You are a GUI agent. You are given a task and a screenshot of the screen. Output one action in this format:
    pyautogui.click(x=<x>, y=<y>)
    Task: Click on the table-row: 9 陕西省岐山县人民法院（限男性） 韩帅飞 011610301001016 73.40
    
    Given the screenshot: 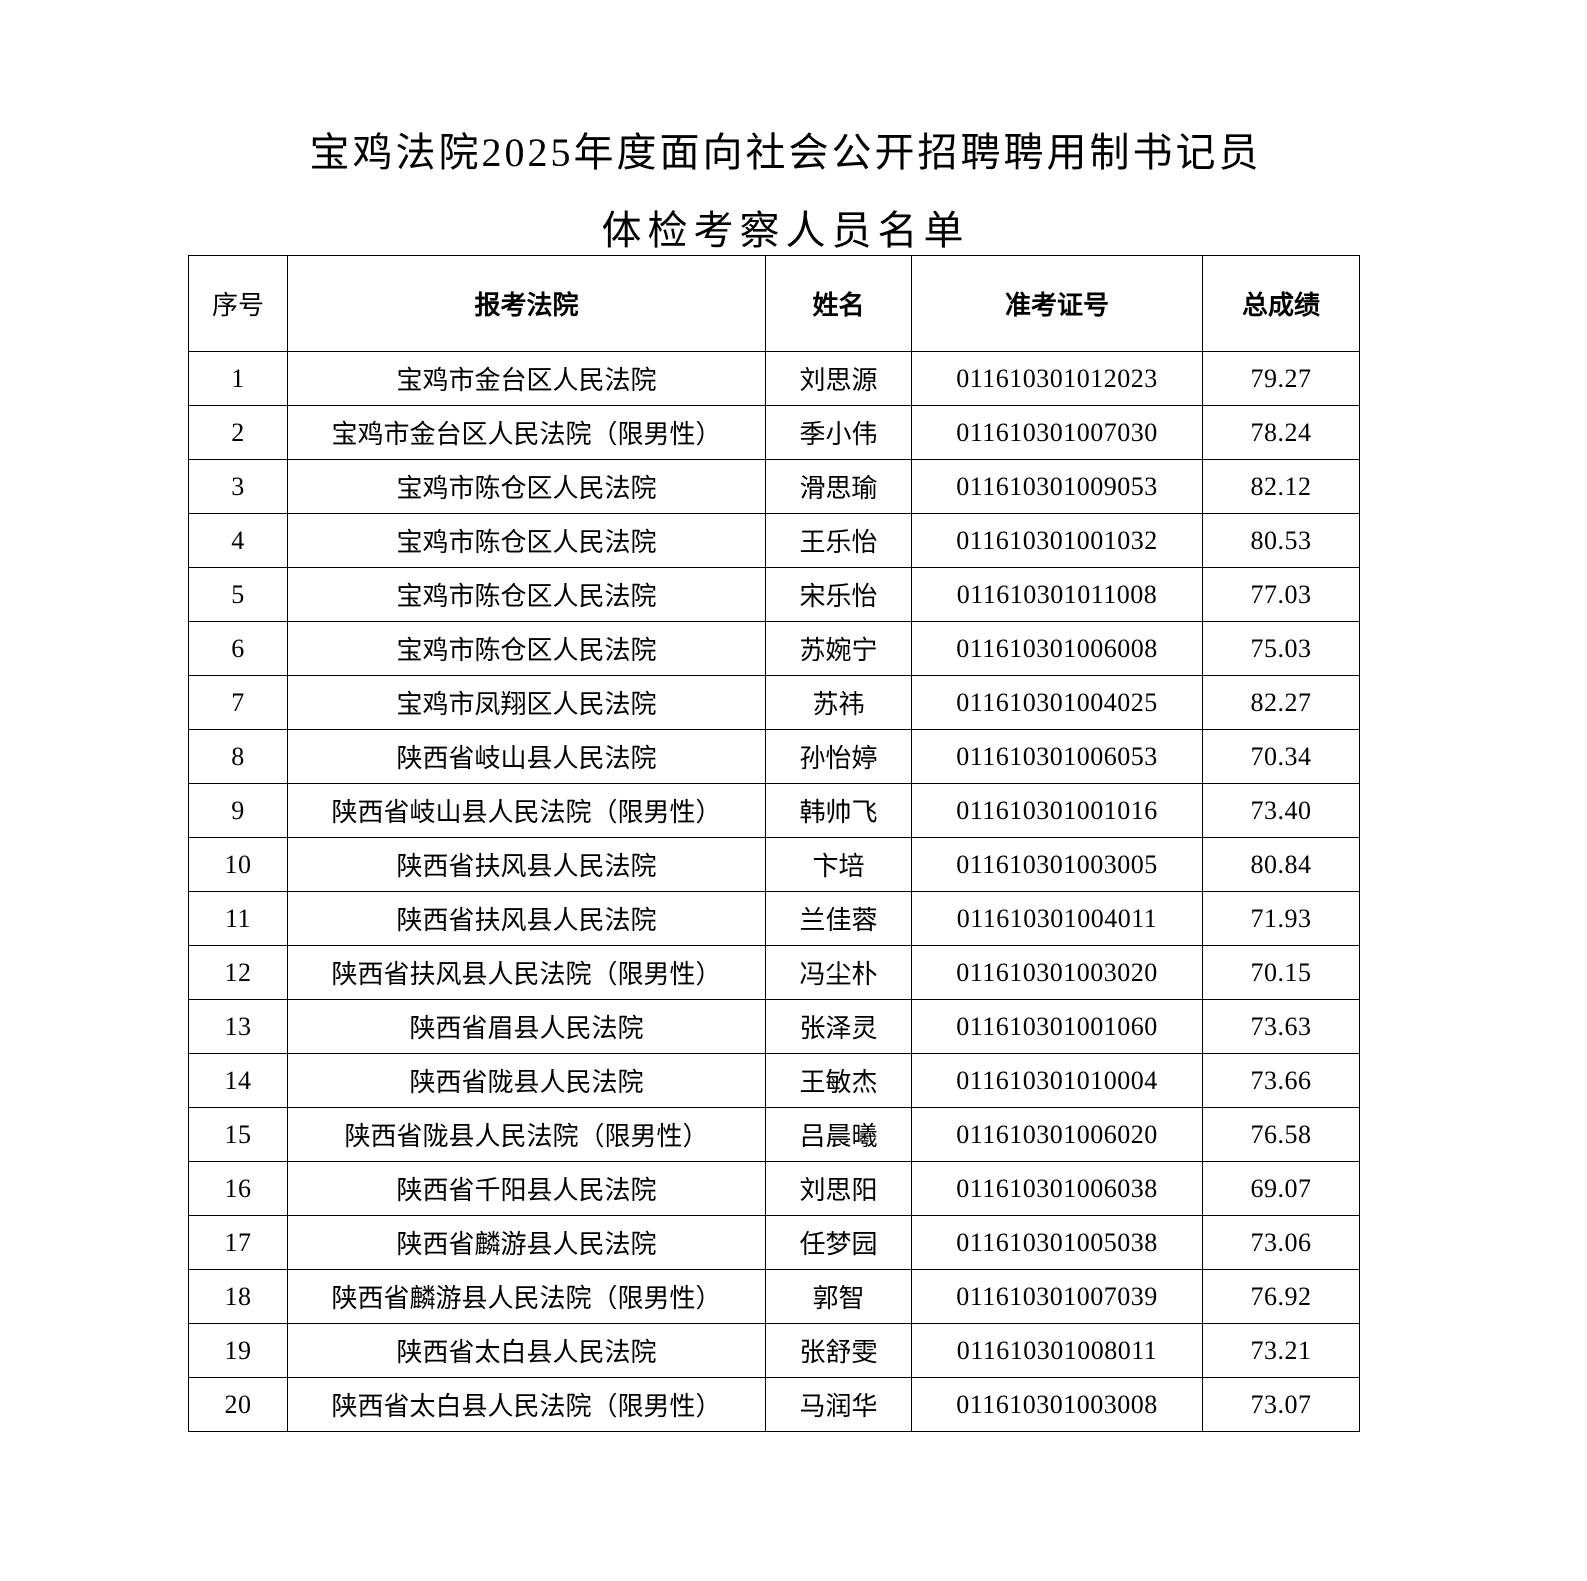 What is the action you would take?
    pyautogui.click(x=774, y=810)
    